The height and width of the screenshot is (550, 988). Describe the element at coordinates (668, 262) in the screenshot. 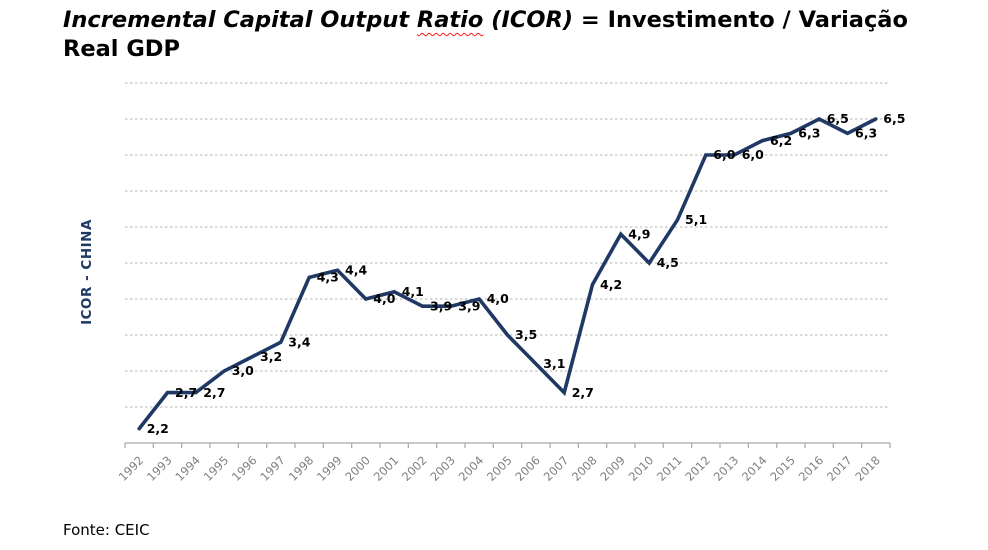

I see `data-label-2010: 4,5` at that location.